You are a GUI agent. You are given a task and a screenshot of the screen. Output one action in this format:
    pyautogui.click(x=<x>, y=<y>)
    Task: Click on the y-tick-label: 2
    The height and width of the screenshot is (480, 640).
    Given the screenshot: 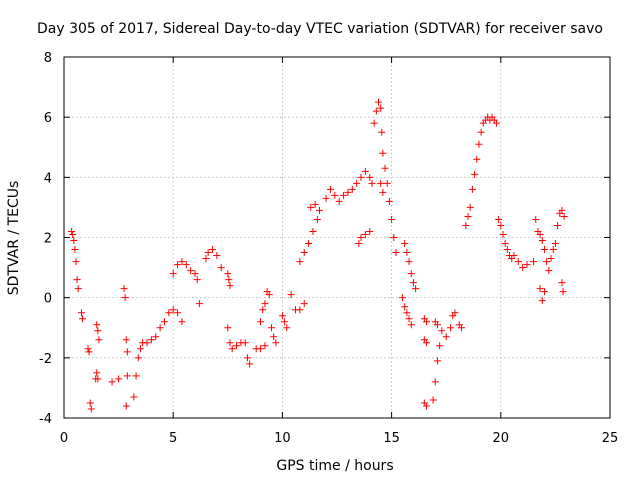 What is the action you would take?
    pyautogui.click(x=48, y=239)
    